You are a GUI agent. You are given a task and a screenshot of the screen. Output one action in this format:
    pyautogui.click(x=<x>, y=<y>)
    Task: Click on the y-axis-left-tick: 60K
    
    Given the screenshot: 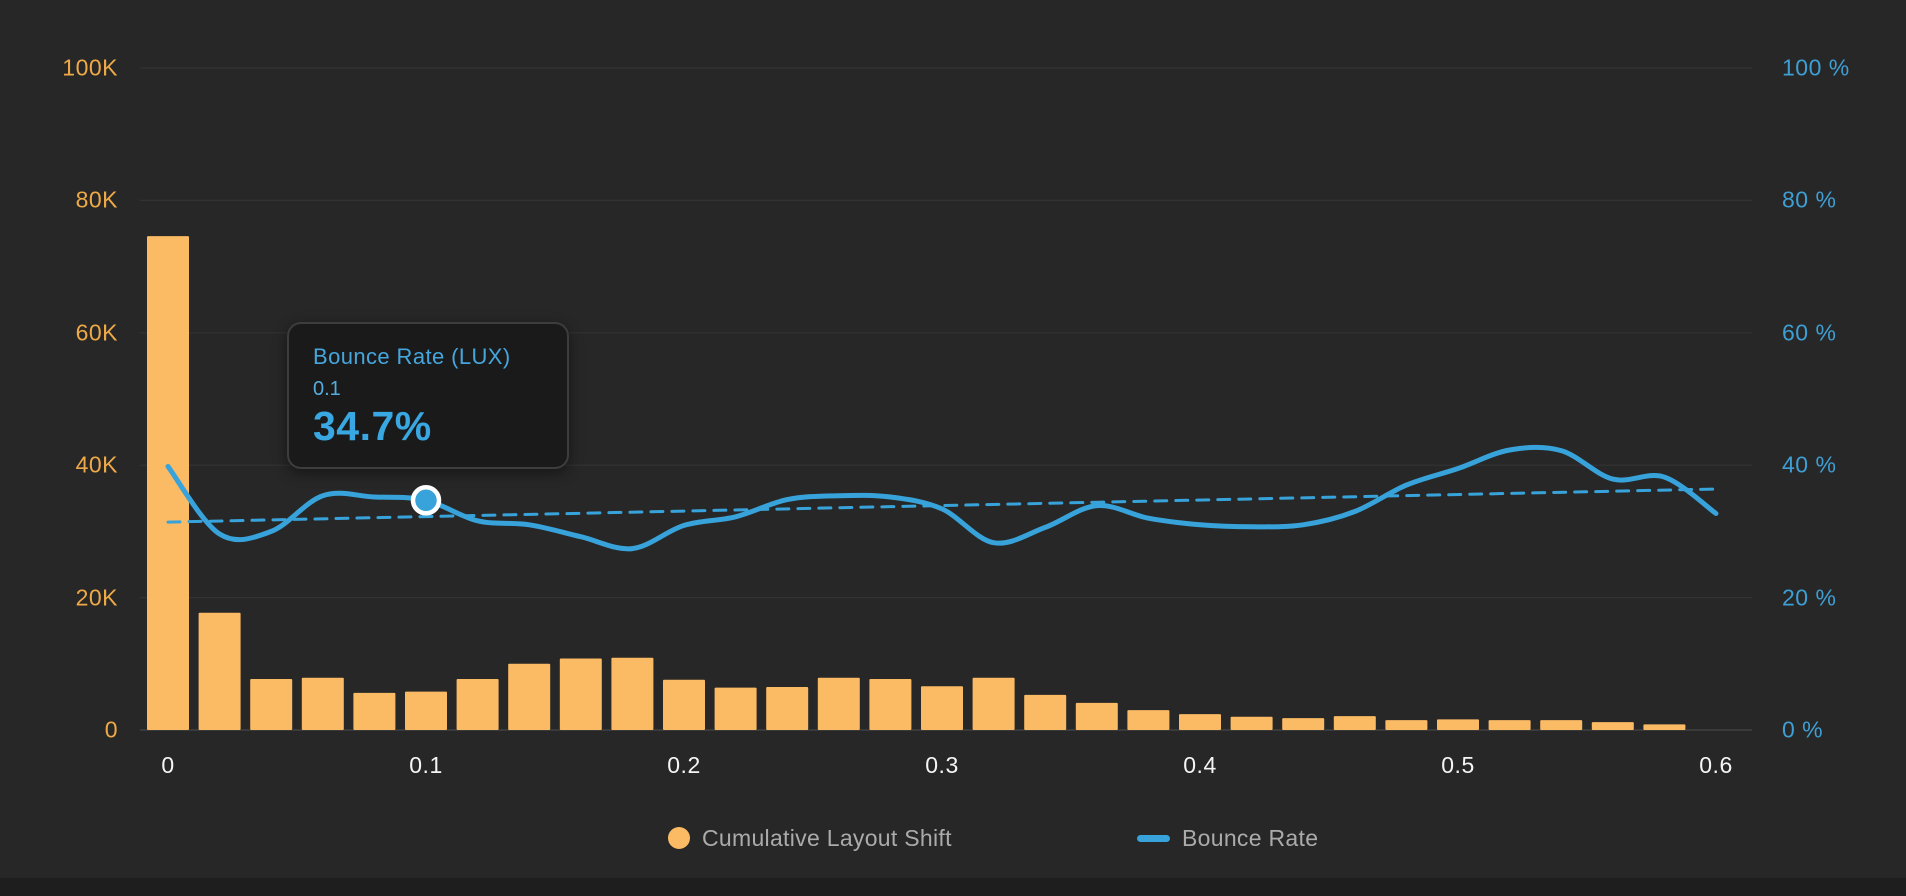 What is the action you would take?
    pyautogui.click(x=96, y=332)
    